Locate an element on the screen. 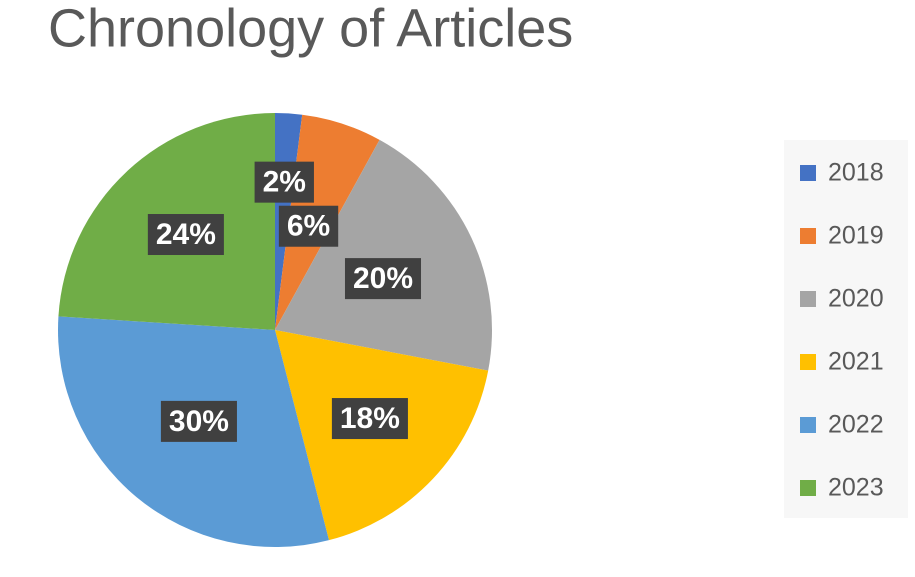 This screenshot has height=577, width=915. data-label: 6% is located at coordinates (308, 226).